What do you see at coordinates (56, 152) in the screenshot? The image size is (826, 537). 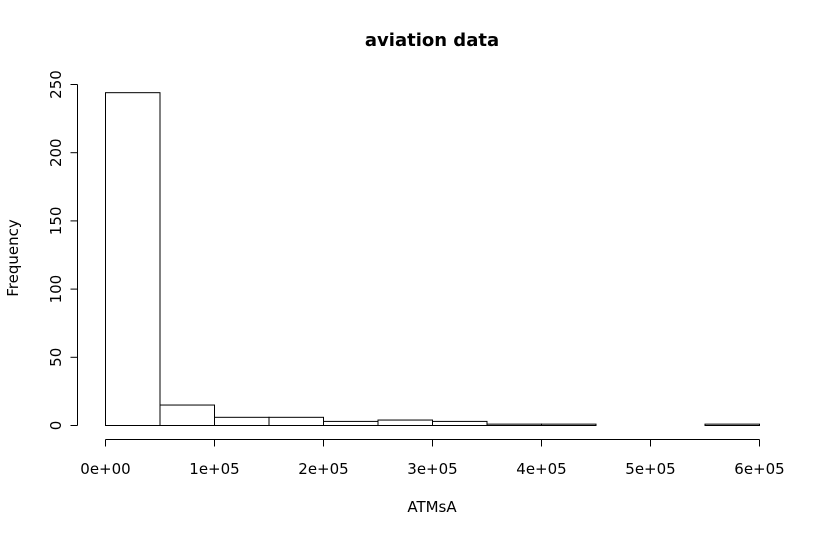 I see `y-tick-label: 200` at bounding box center [56, 152].